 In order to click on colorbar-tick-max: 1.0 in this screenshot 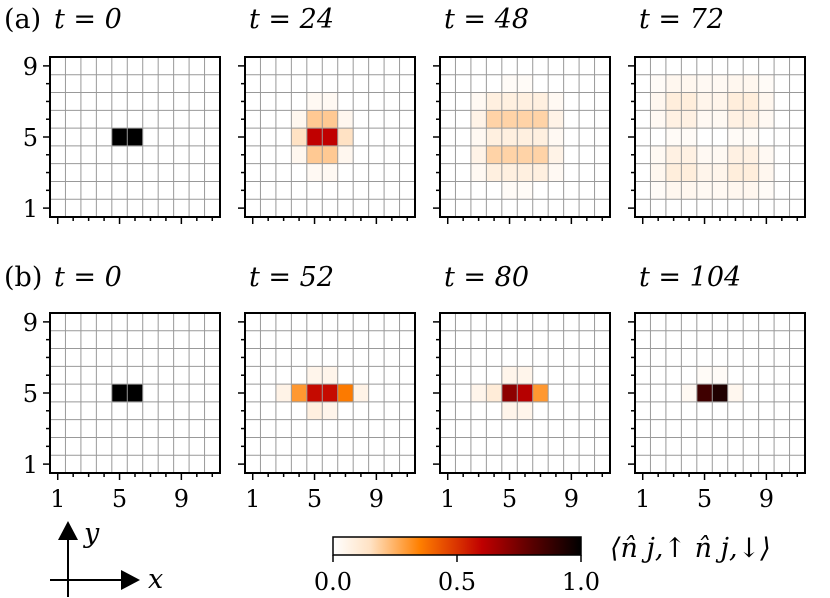, I will do `click(581, 582)`.